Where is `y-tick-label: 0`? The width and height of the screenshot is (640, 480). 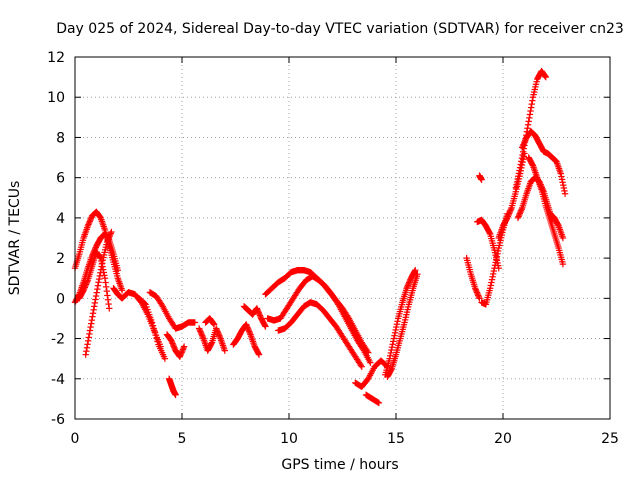
y-tick-label: 0 is located at coordinates (60, 299).